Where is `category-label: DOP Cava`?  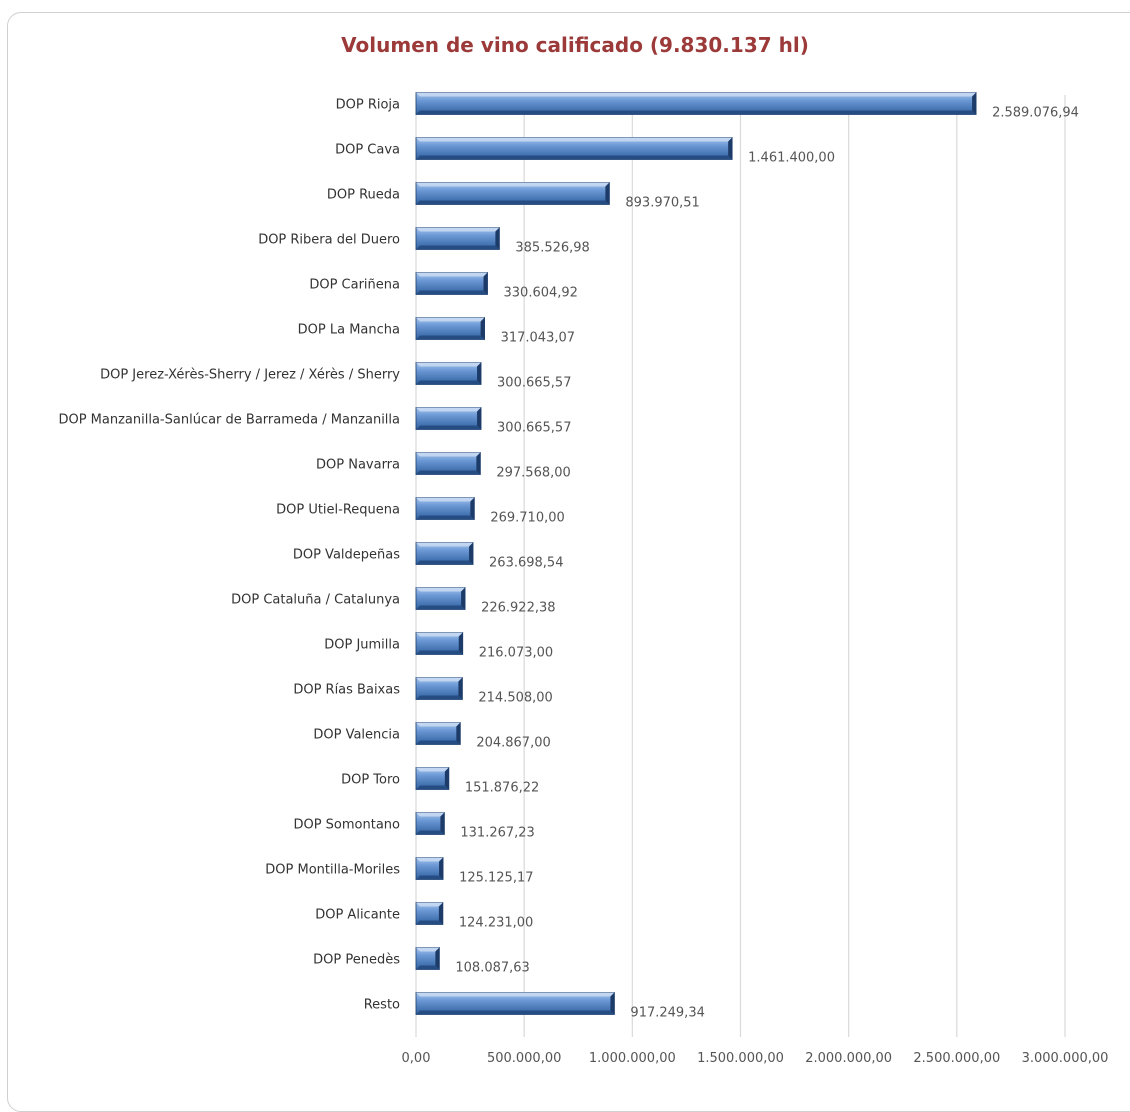
category-label: DOP Cava is located at coordinates (367, 150).